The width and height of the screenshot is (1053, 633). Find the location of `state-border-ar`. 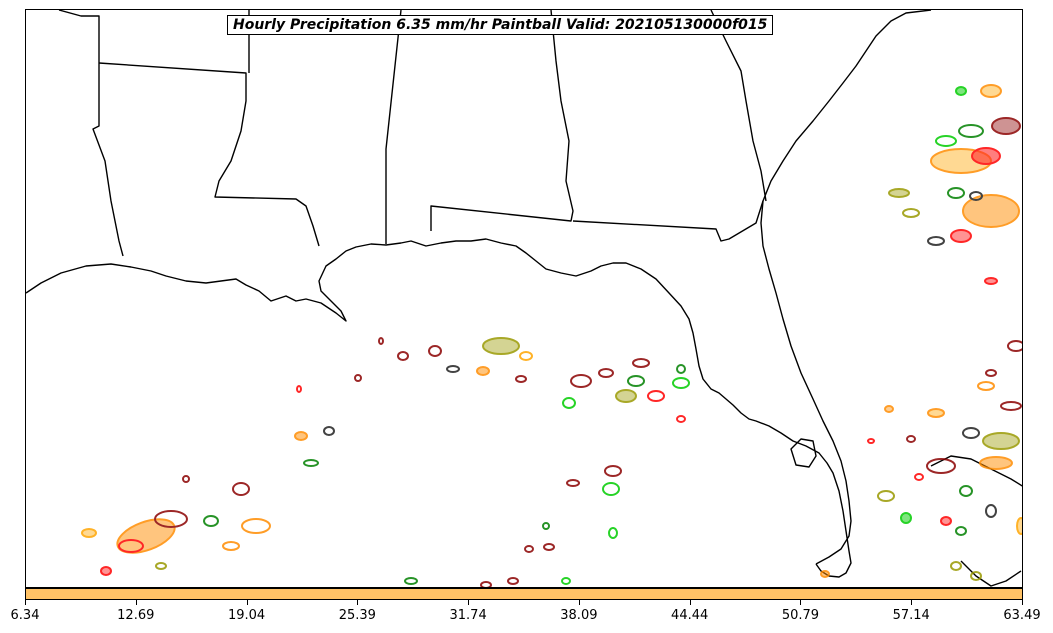

state-border-ar is located at coordinates (79, 36).